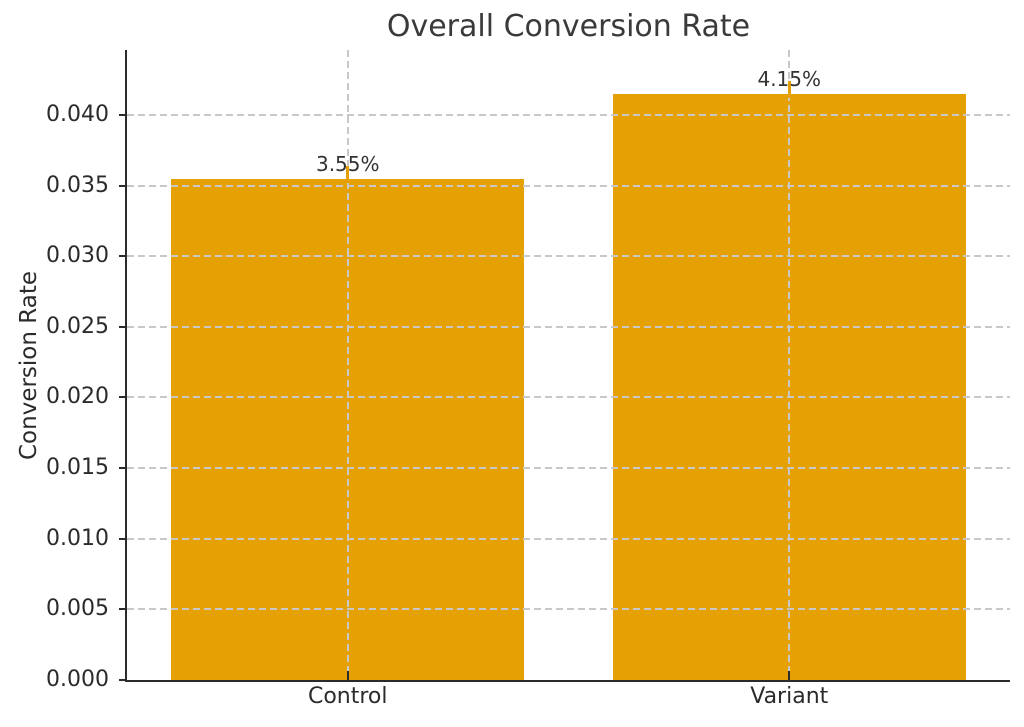  I want to click on y-tick-label: 0.030, so click(77, 256).